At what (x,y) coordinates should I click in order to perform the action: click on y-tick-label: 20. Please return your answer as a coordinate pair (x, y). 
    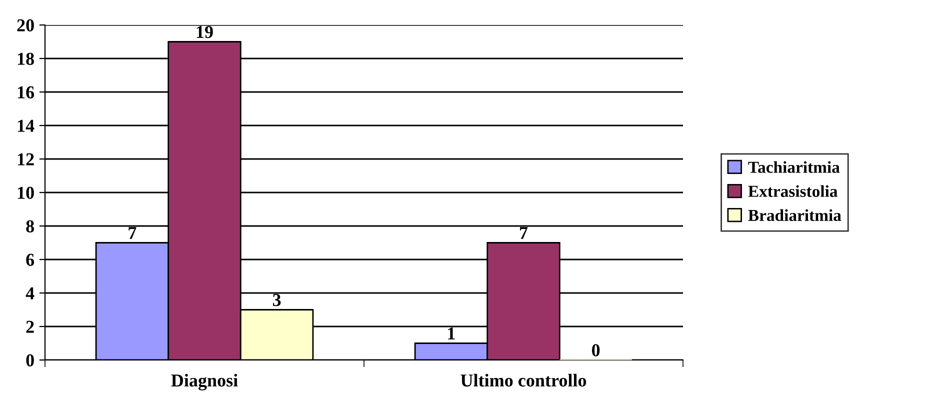
    Looking at the image, I should click on (25, 25).